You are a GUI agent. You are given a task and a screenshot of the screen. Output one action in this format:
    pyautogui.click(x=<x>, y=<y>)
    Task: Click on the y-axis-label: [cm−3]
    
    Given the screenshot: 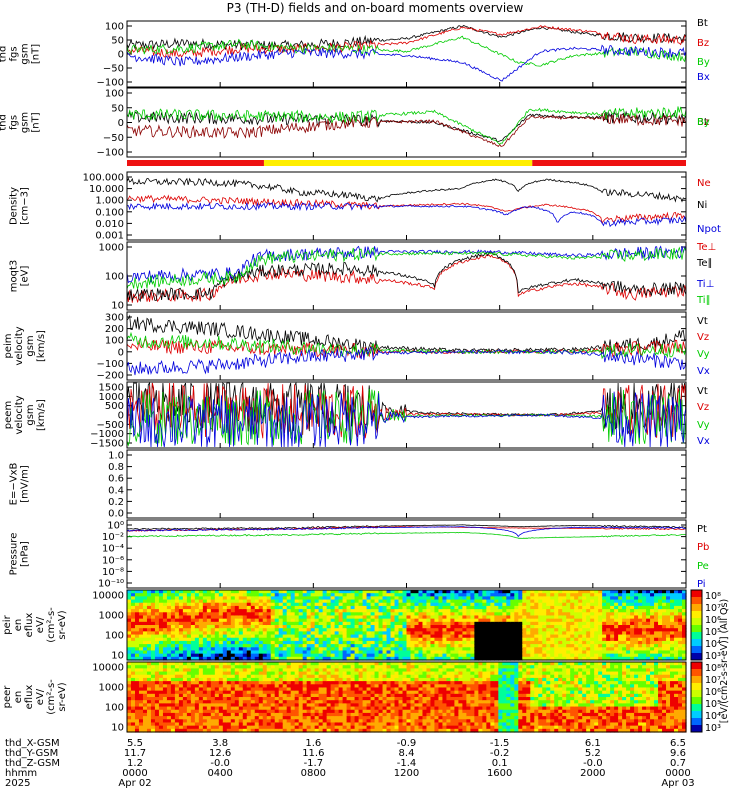 What is the action you would take?
    pyautogui.click(x=25, y=206)
    